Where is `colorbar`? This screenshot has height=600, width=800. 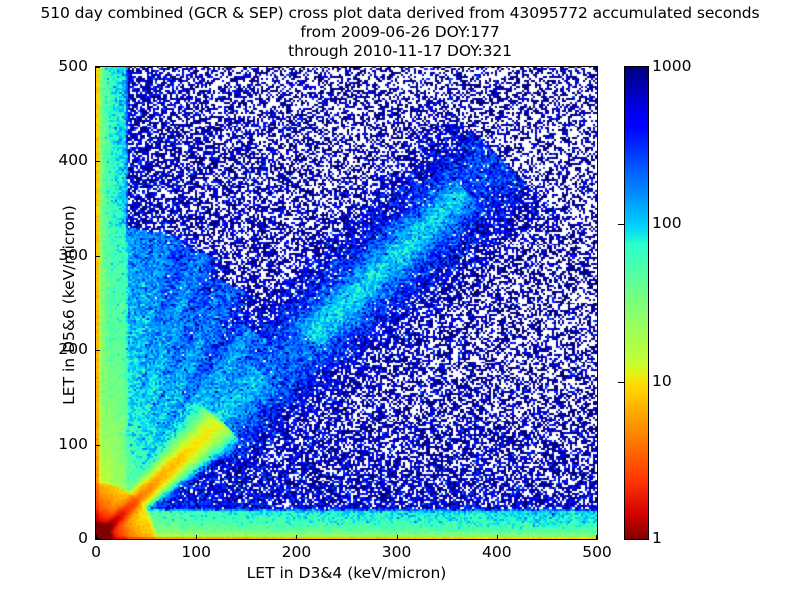
colorbar is located at coordinates (636, 303).